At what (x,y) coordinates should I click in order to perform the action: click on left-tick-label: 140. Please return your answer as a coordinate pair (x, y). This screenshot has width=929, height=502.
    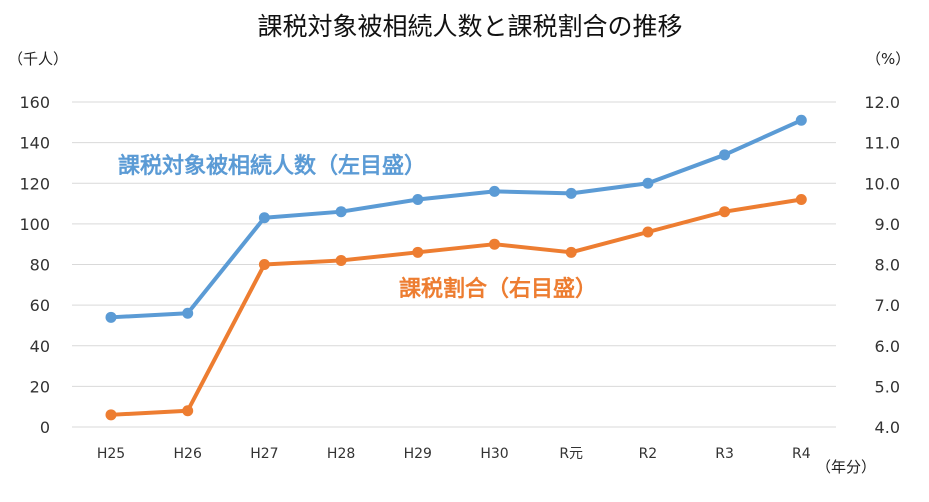
    Looking at the image, I should click on (34, 143).